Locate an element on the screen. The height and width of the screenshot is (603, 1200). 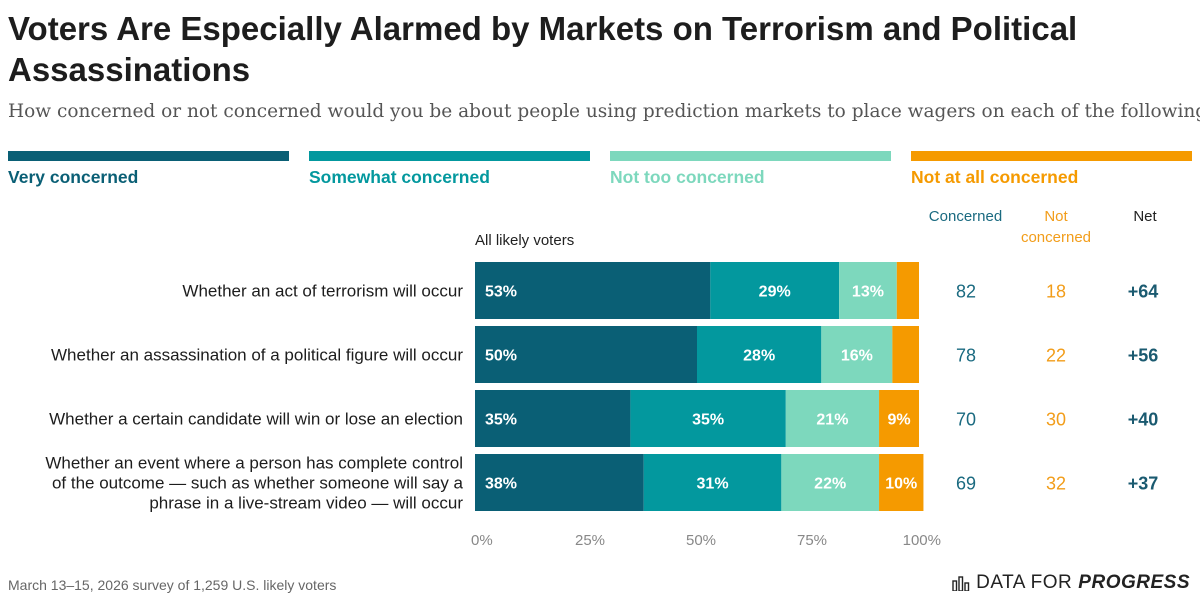
legend-label-not-at-all-concerned: Not at all concerned is located at coordinates (995, 177).